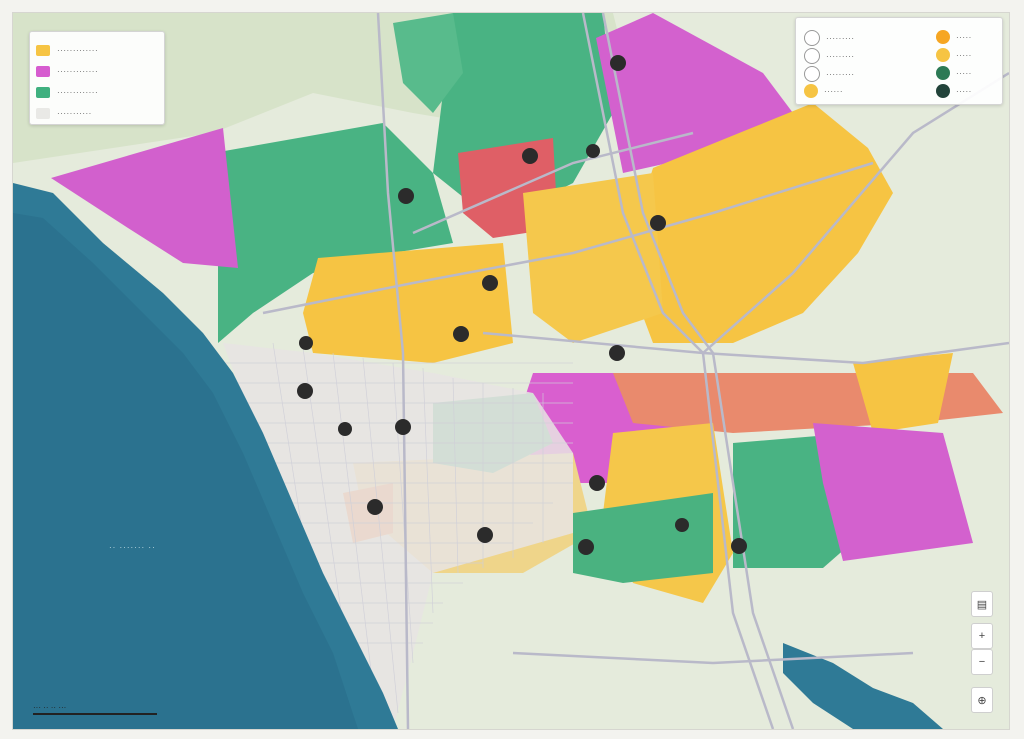 Image resolution: width=1024 pixels, height=739 pixels. I want to click on legend-label: ···········, so click(74, 113).